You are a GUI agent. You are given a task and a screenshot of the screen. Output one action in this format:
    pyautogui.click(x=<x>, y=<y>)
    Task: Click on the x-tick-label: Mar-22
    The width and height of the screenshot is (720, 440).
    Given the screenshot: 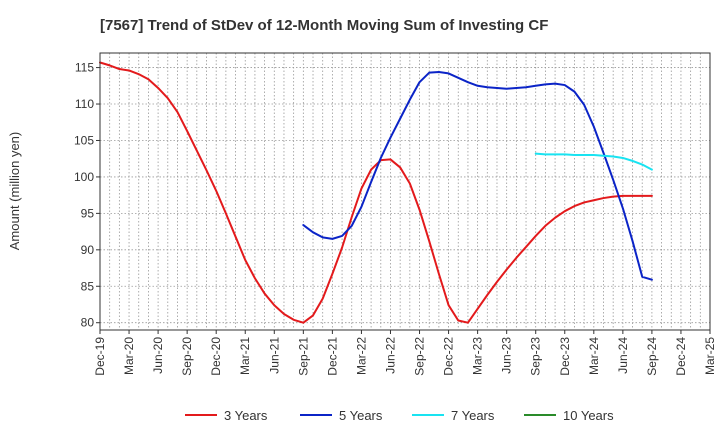 What is the action you would take?
    pyautogui.click(x=361, y=356)
    